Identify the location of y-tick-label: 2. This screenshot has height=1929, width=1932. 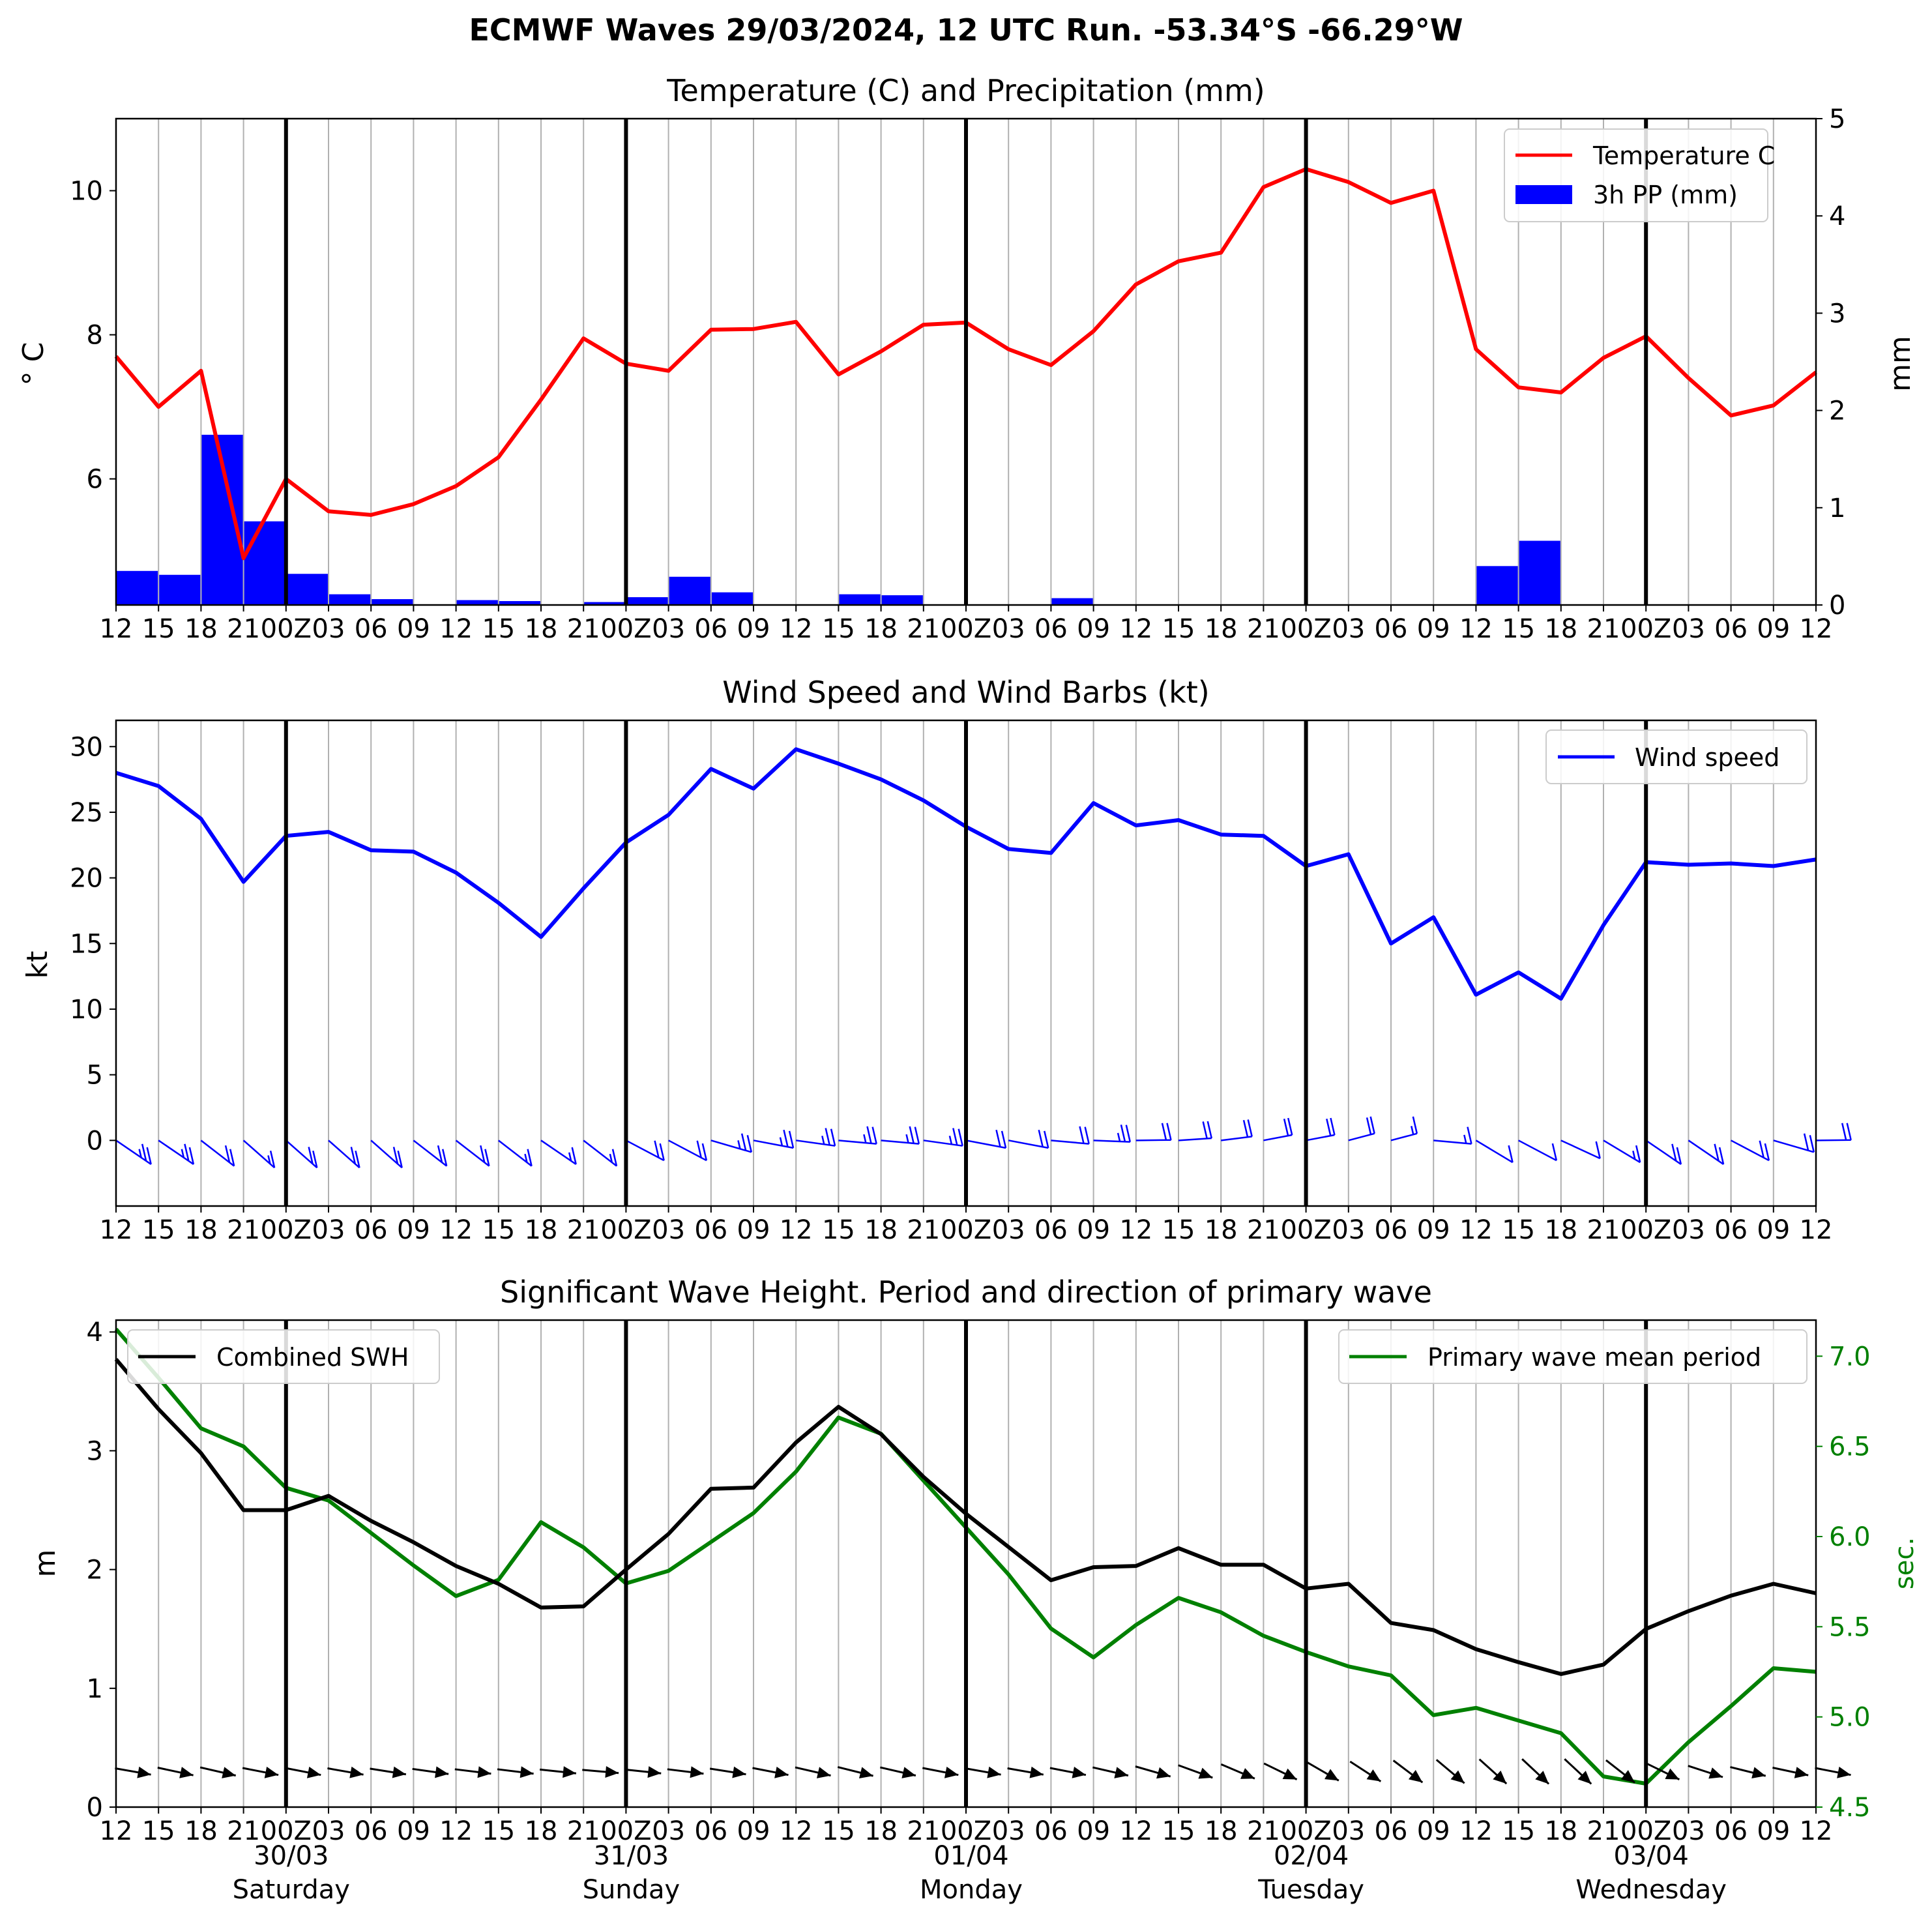
(95, 1570).